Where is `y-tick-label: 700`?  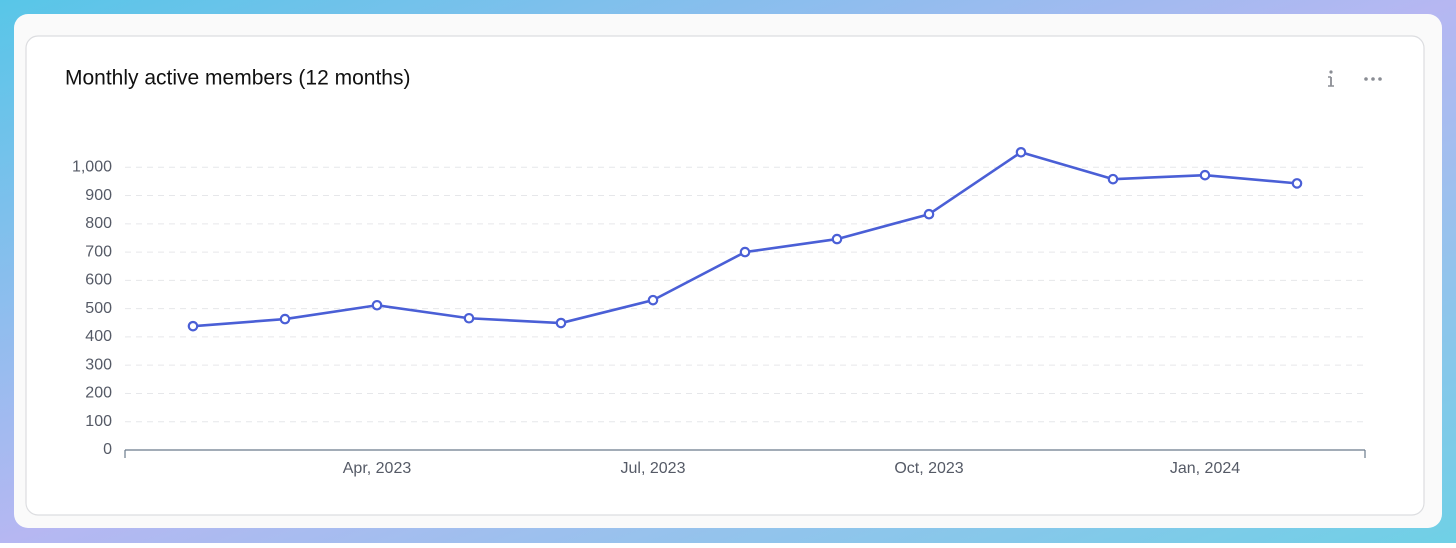
y-tick-label: 700 is located at coordinates (98, 251).